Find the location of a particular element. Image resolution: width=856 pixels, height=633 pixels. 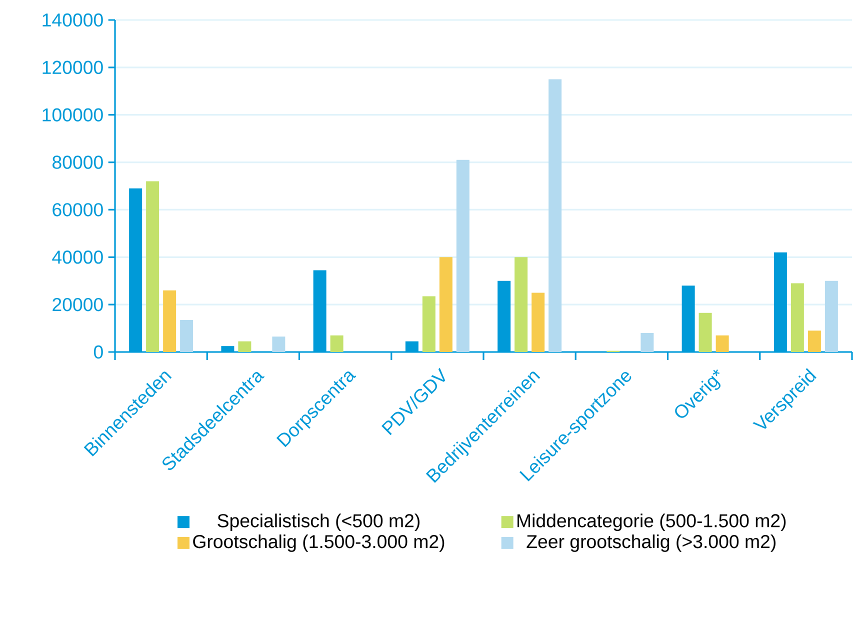

legend-label: Specialistisch (<500 m2) is located at coordinates (319, 523).